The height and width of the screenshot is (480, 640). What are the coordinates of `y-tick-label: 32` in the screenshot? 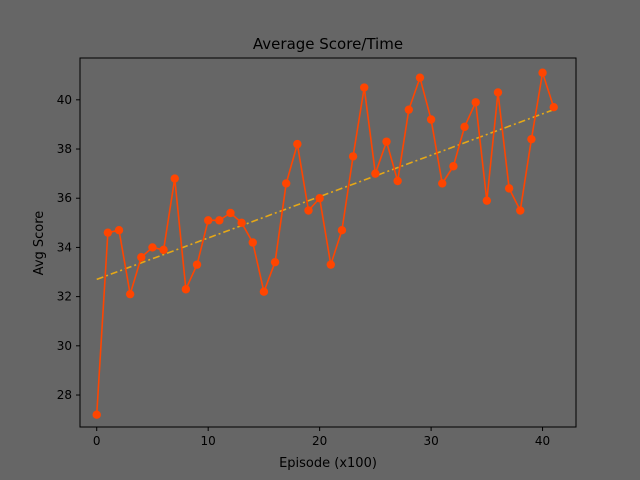 It's located at (64, 297).